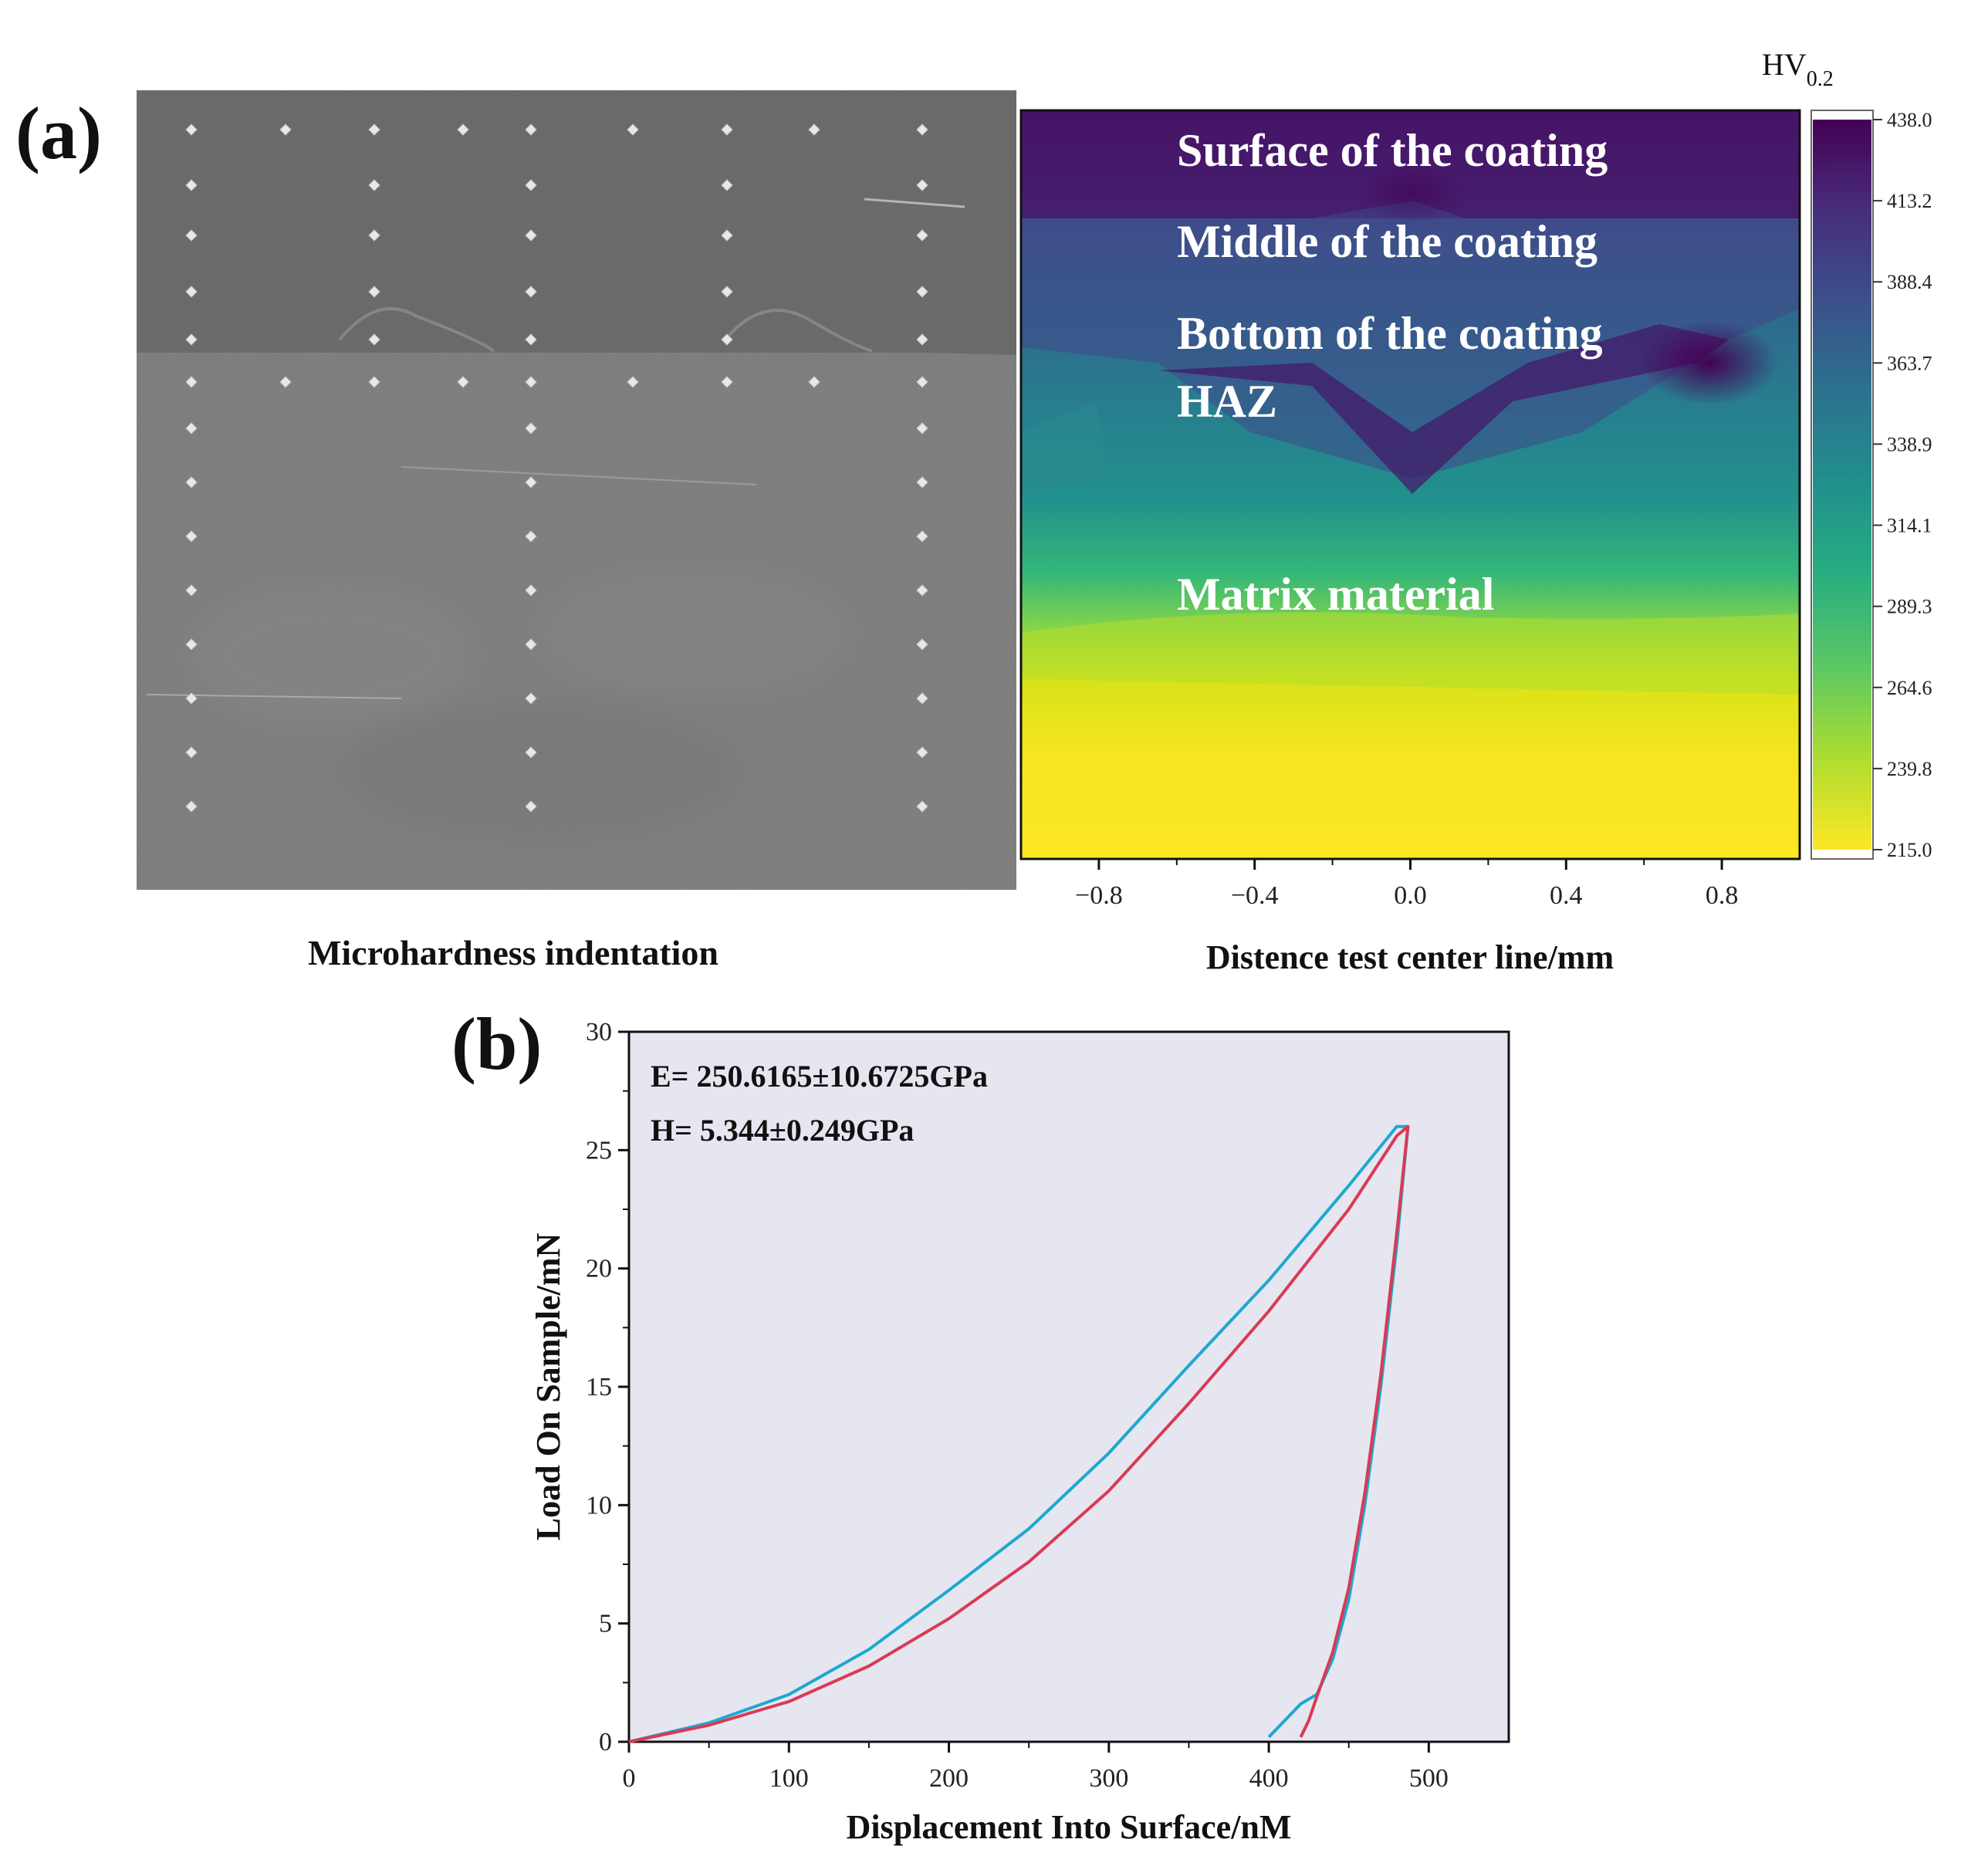  What do you see at coordinates (1410, 957) in the screenshot?
I see `map-x-axis-label: Distence test center line/mm` at bounding box center [1410, 957].